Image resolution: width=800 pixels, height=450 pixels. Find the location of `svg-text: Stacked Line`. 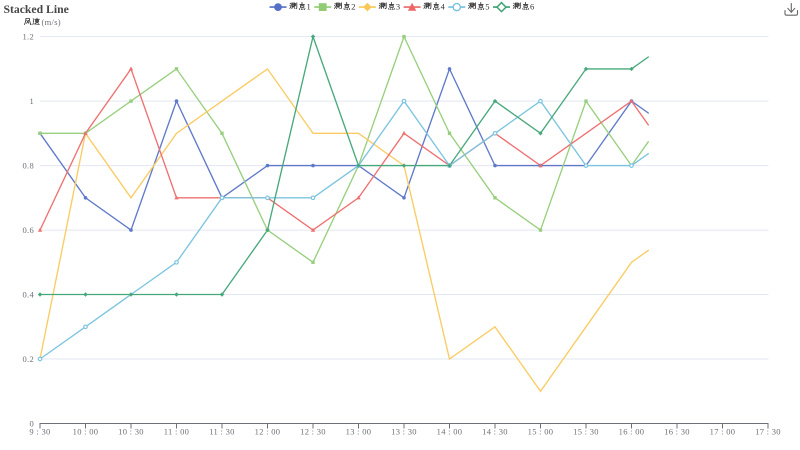

svg-text: Stacked Line is located at coordinates (36, 9).